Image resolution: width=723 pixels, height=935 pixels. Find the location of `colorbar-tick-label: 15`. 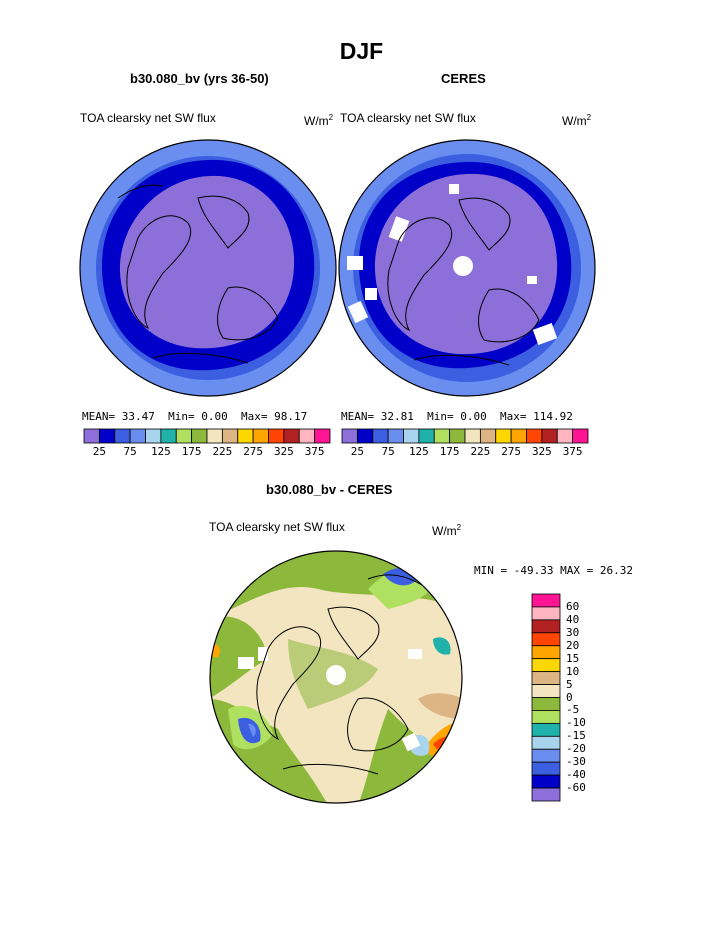

colorbar-tick-label: 15 is located at coordinates (573, 658).